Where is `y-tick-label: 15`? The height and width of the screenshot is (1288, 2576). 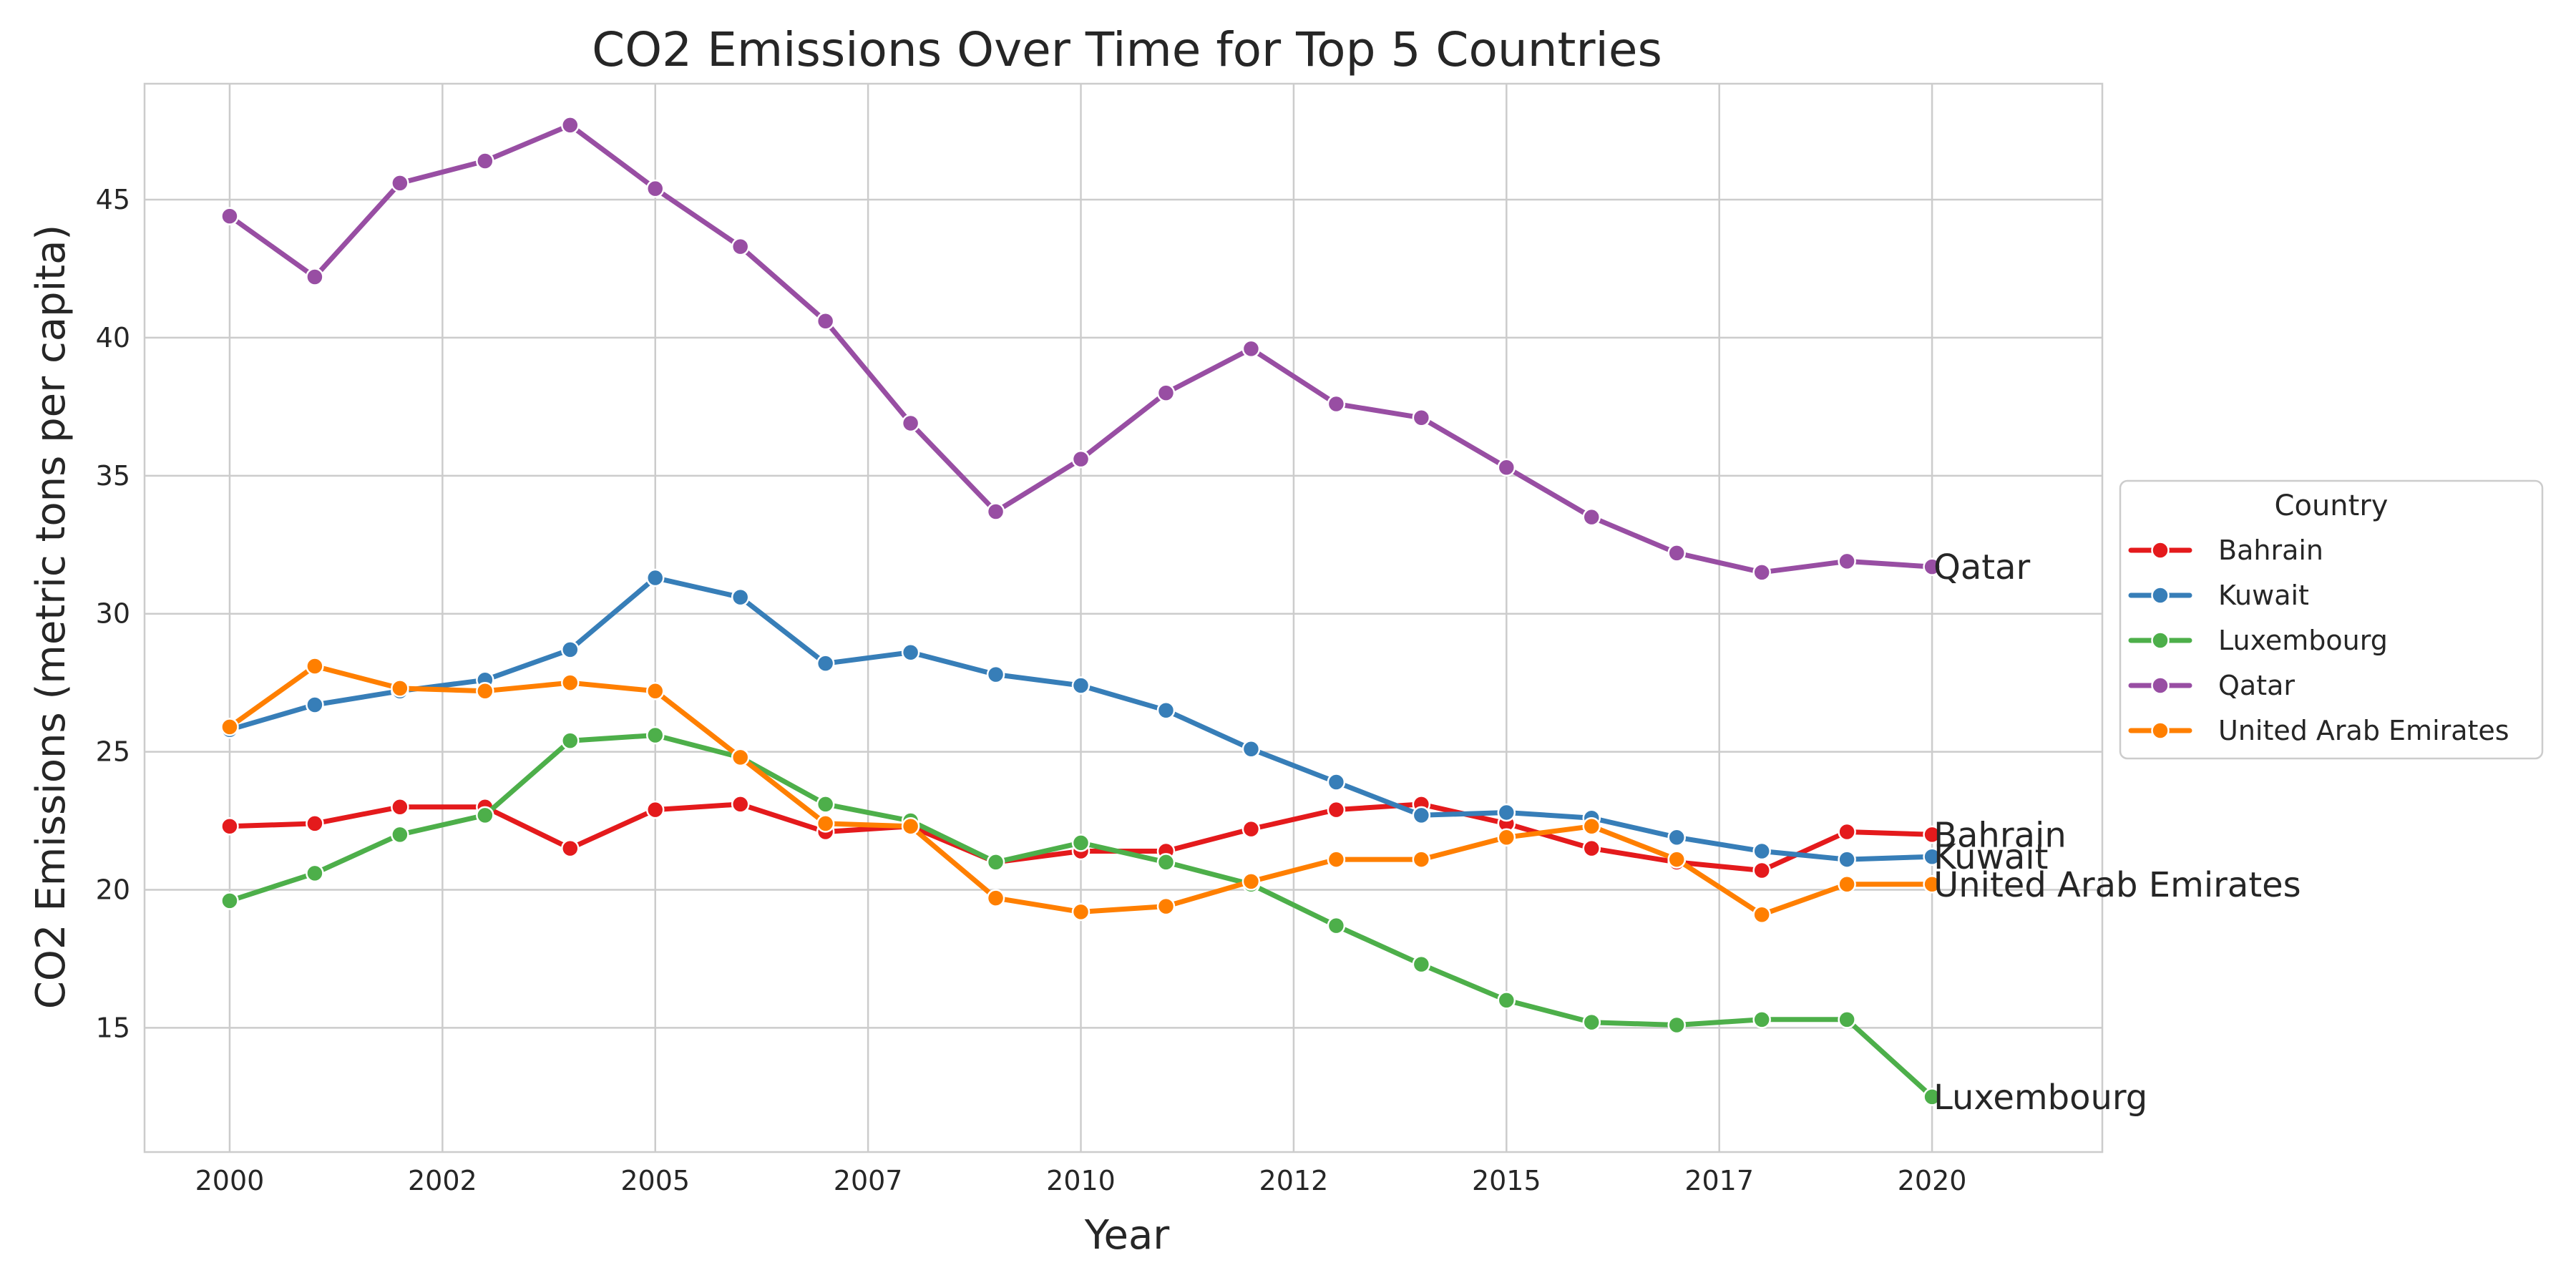
y-tick-label: 15 is located at coordinates (113, 1027).